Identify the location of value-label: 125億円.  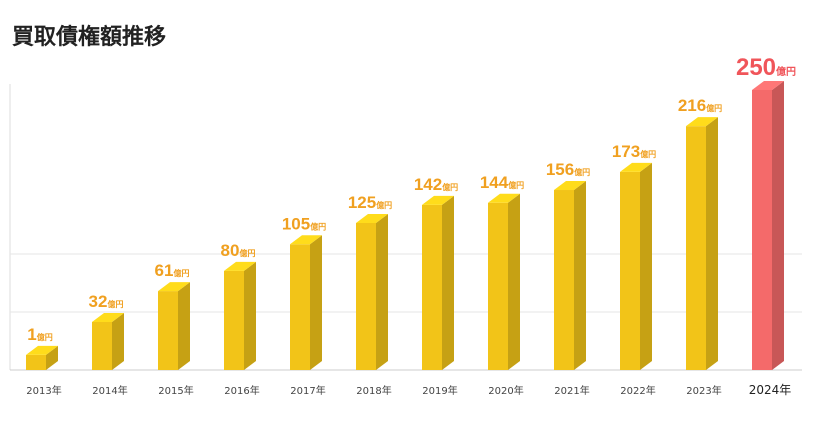
(370, 202).